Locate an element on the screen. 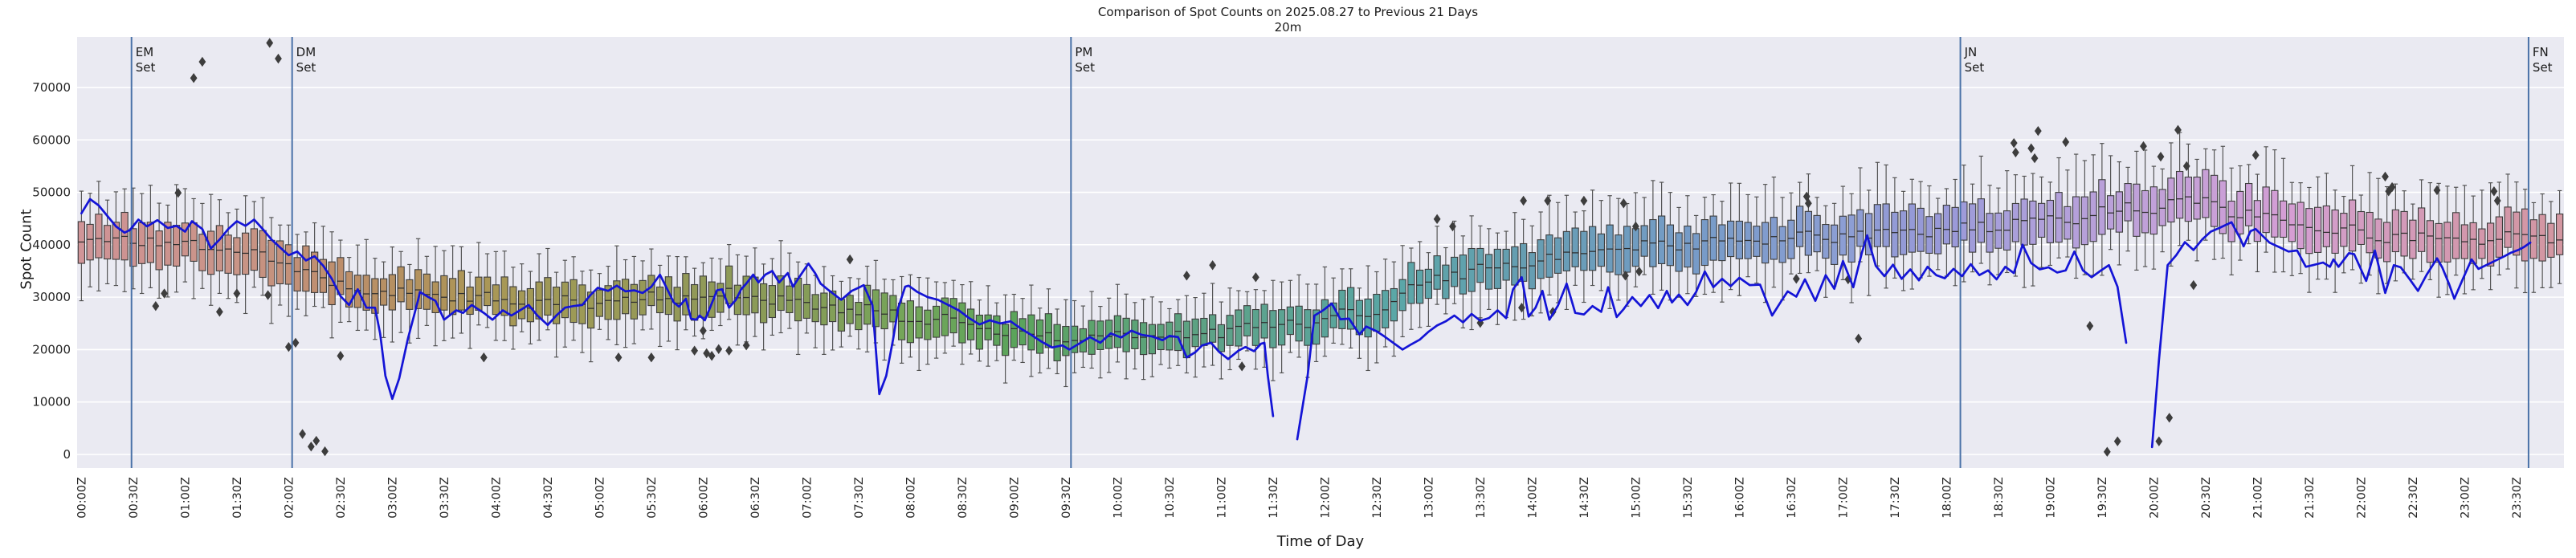  x-tick-label: 07:30Z is located at coordinates (859, 498).